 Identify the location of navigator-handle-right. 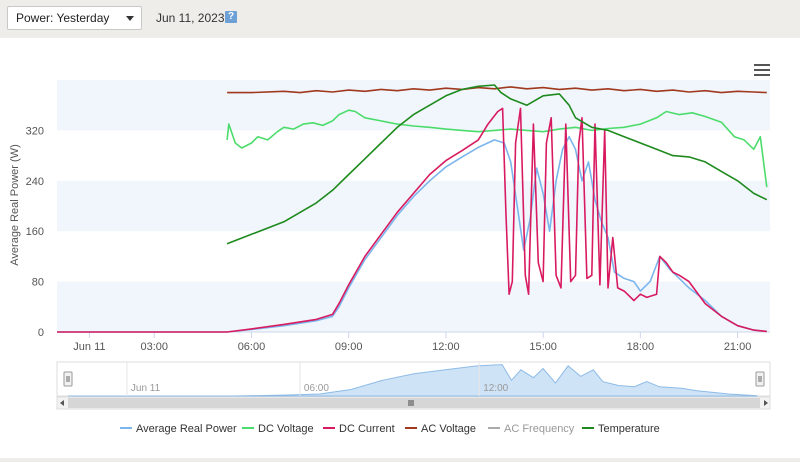
(760, 379).